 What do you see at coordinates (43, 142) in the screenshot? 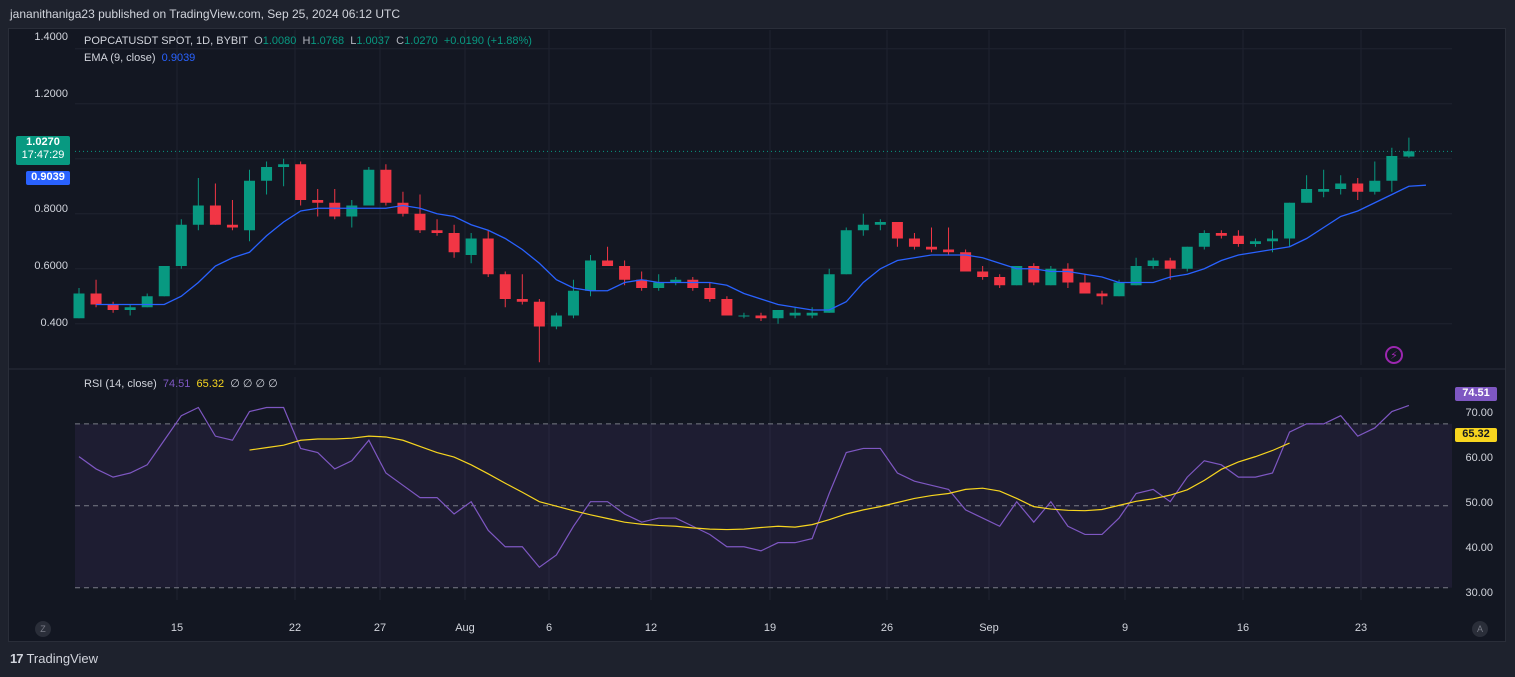
I see `last-price-value: 1.0270` at bounding box center [43, 142].